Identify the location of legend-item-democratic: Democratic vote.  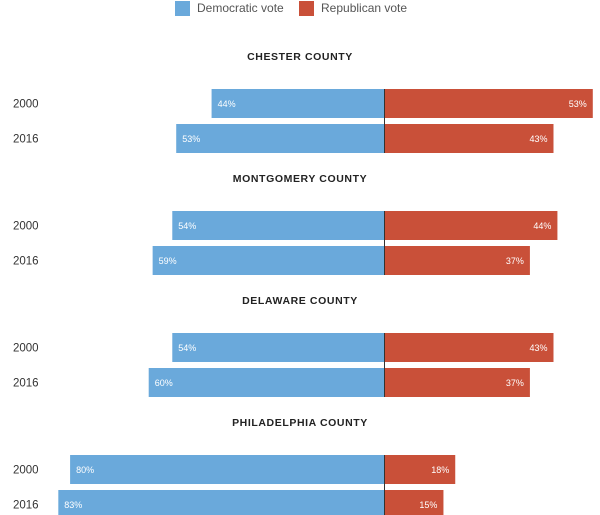
(229, 8).